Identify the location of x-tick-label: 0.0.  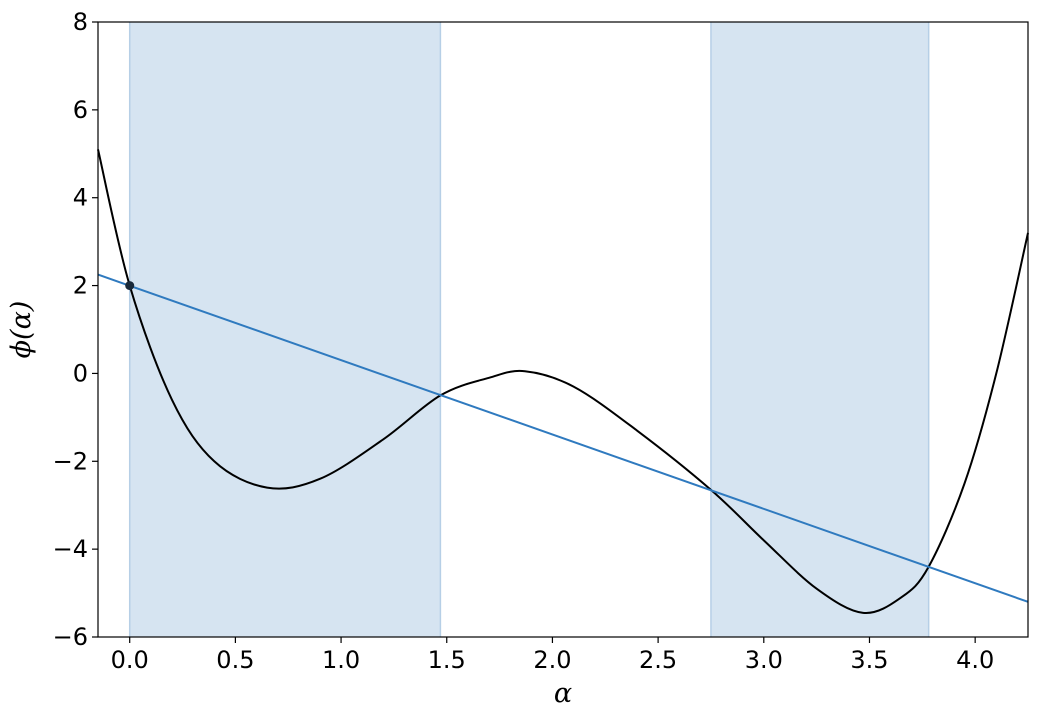
(130, 660).